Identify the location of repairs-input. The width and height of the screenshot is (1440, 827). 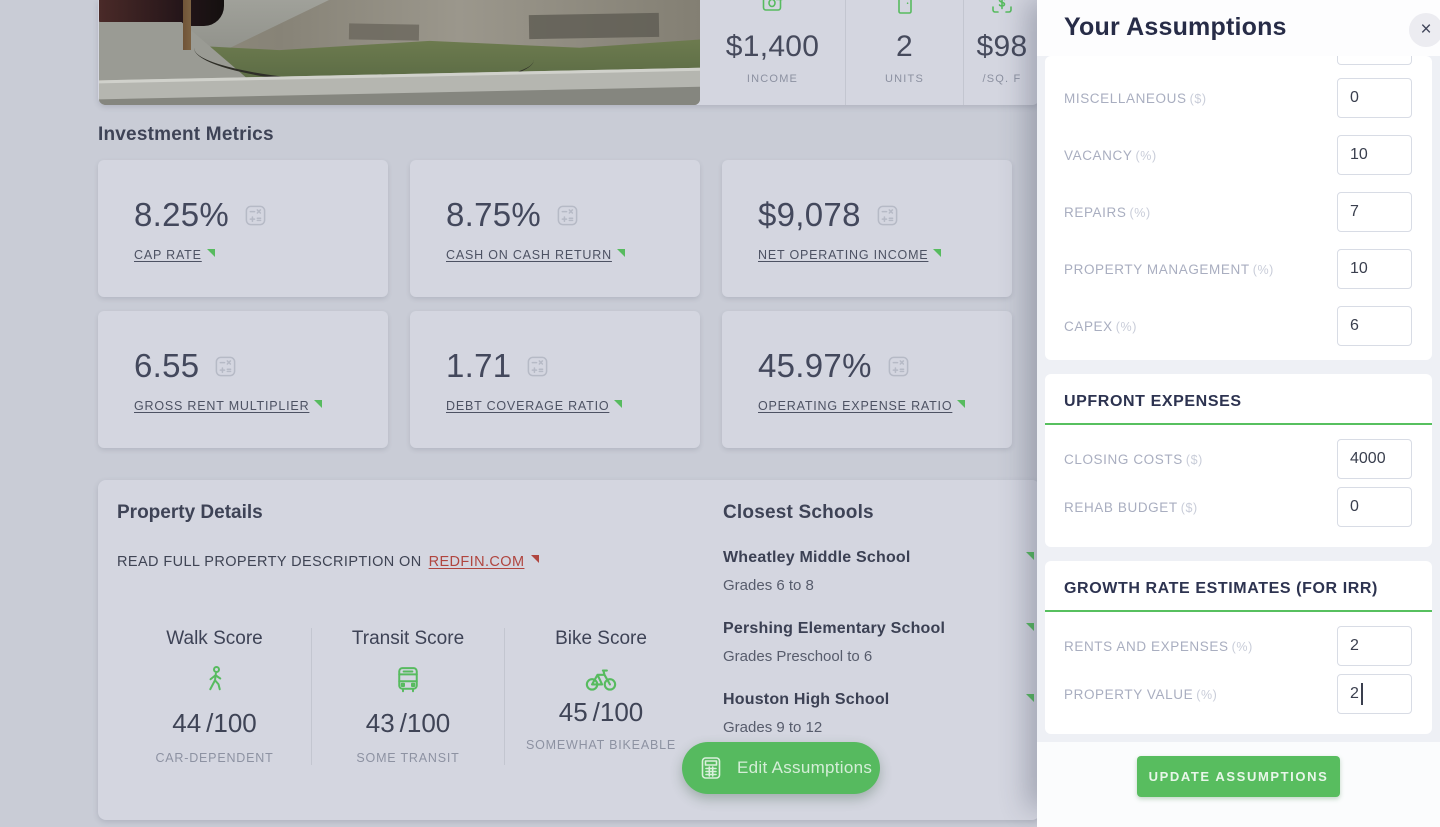
(1374, 212).